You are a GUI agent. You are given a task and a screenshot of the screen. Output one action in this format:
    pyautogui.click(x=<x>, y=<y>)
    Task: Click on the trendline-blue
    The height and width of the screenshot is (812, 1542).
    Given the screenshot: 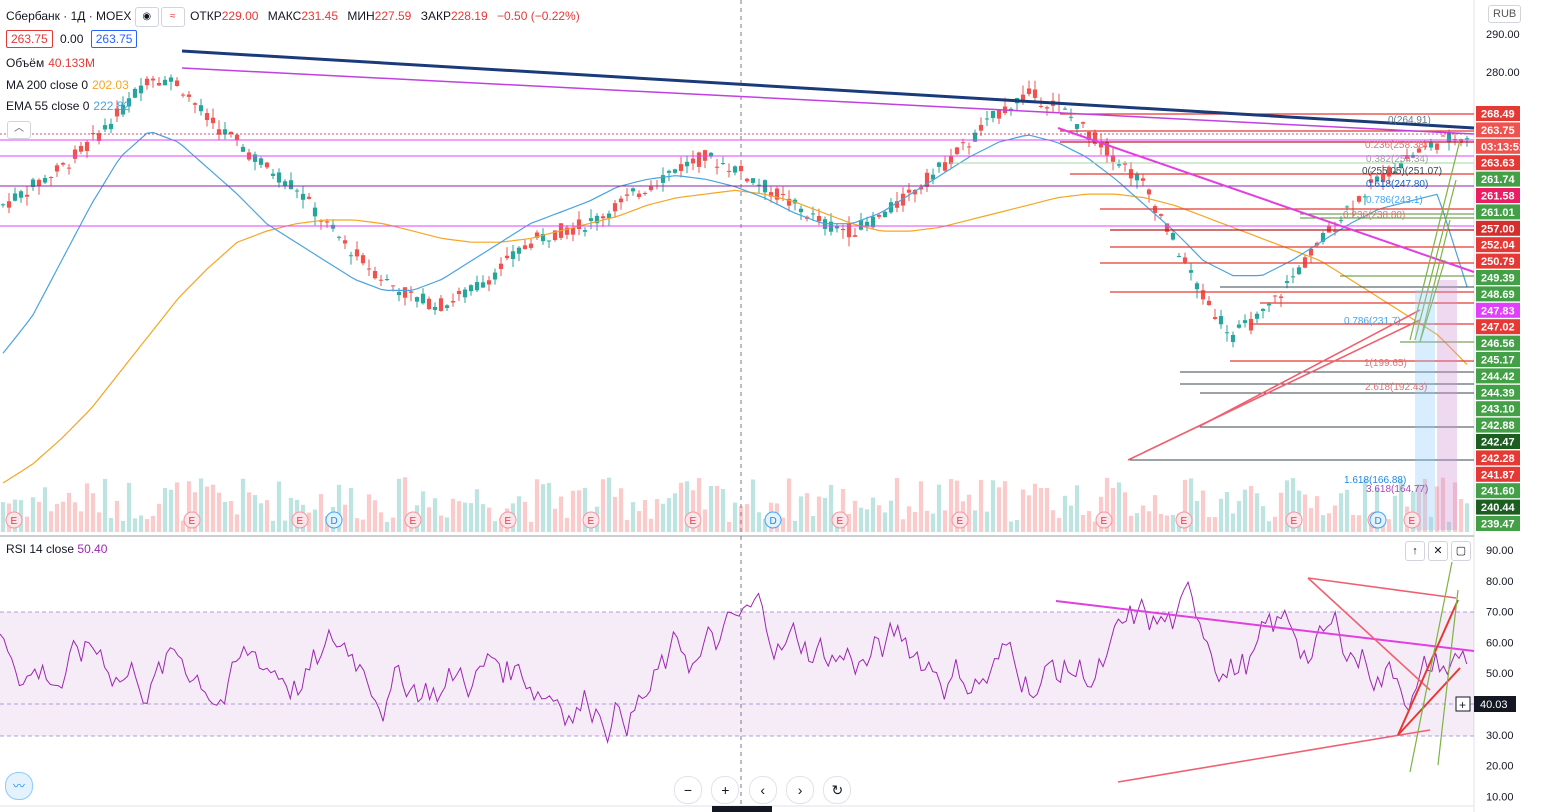 What is the action you would take?
    pyautogui.click(x=828, y=89)
    